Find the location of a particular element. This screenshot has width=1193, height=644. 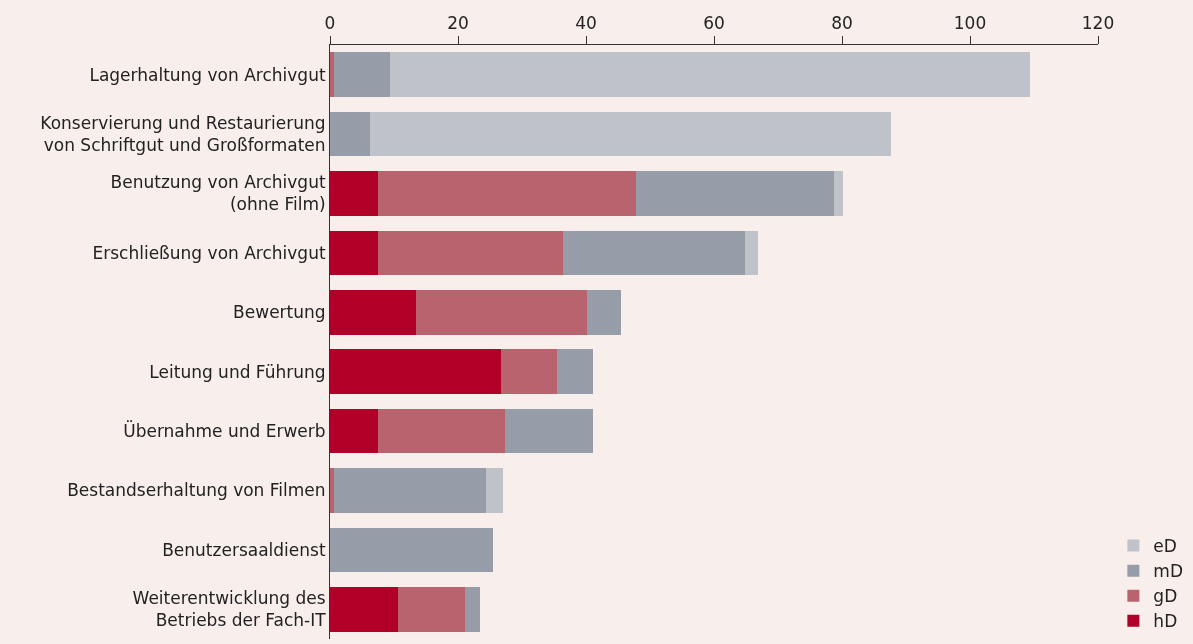

y-tick-label: Leitung und Führung is located at coordinates (237, 371).